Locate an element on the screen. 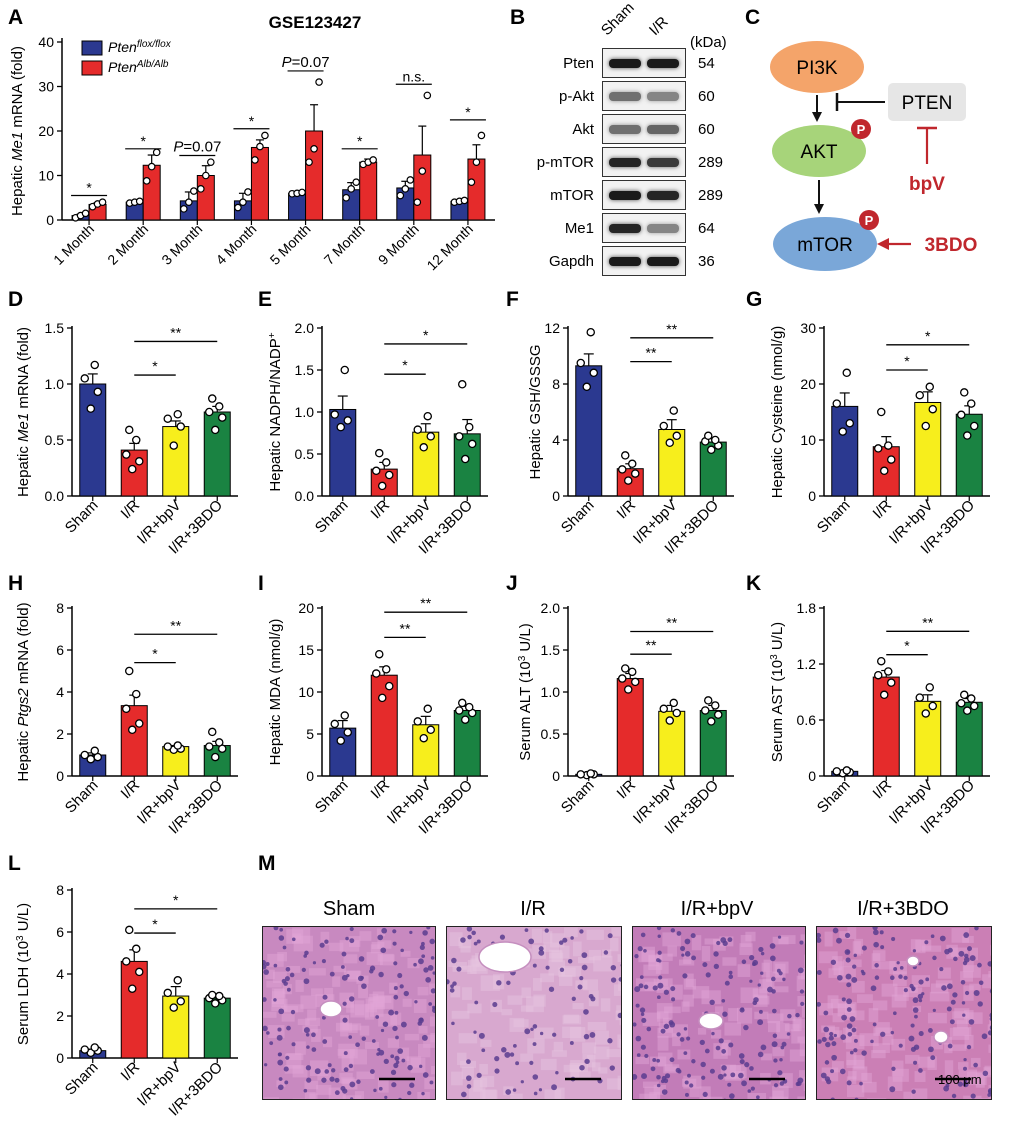 This screenshot has height=1136, width=1011. histo-title-ir-bpv: I/R+bpV is located at coordinates (717, 909).